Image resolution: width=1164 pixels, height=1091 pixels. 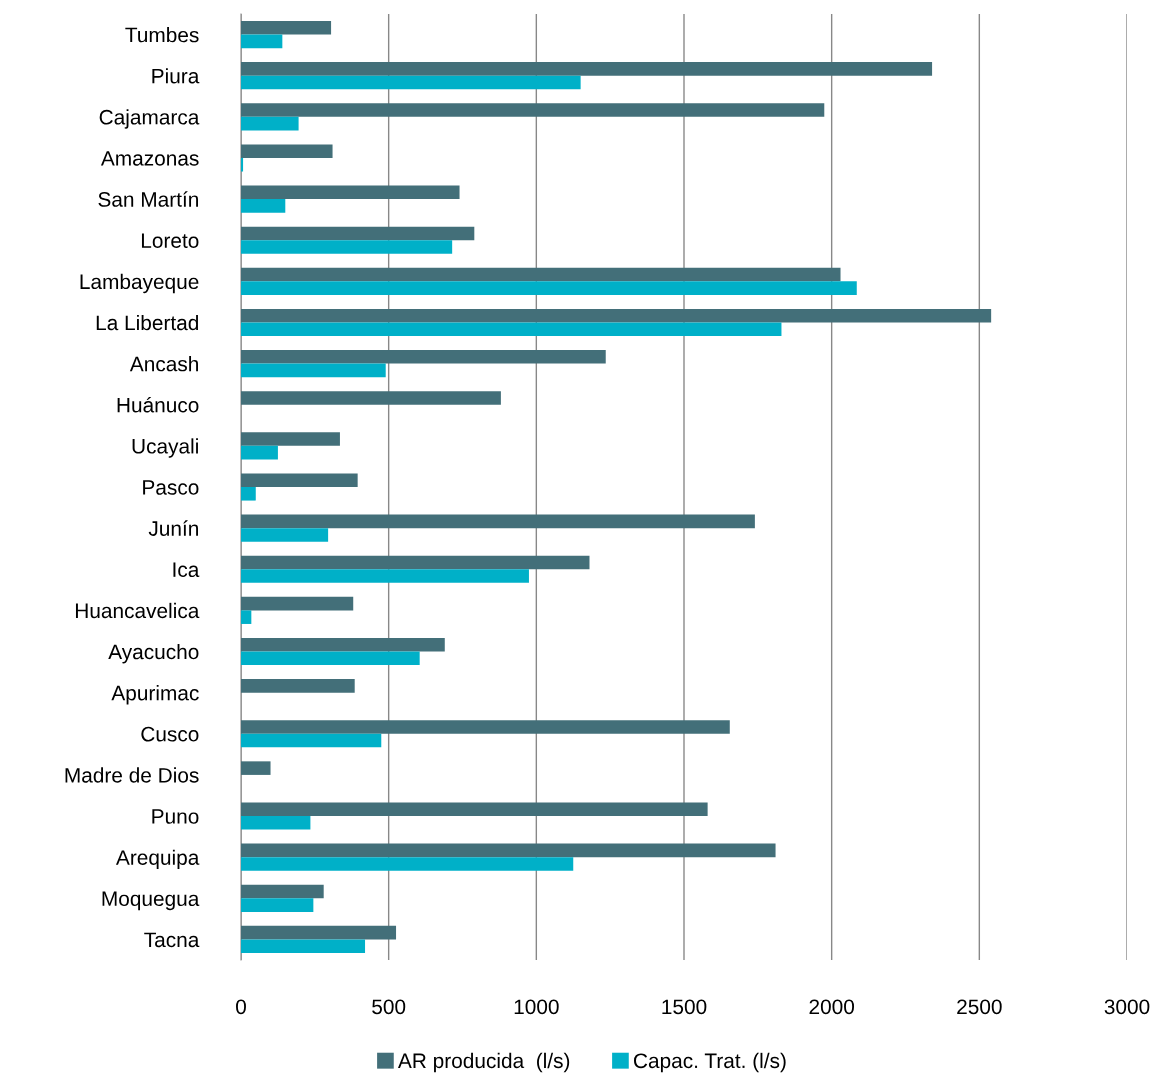 I want to click on x-tick-label: 1500, so click(x=684, y=1007).